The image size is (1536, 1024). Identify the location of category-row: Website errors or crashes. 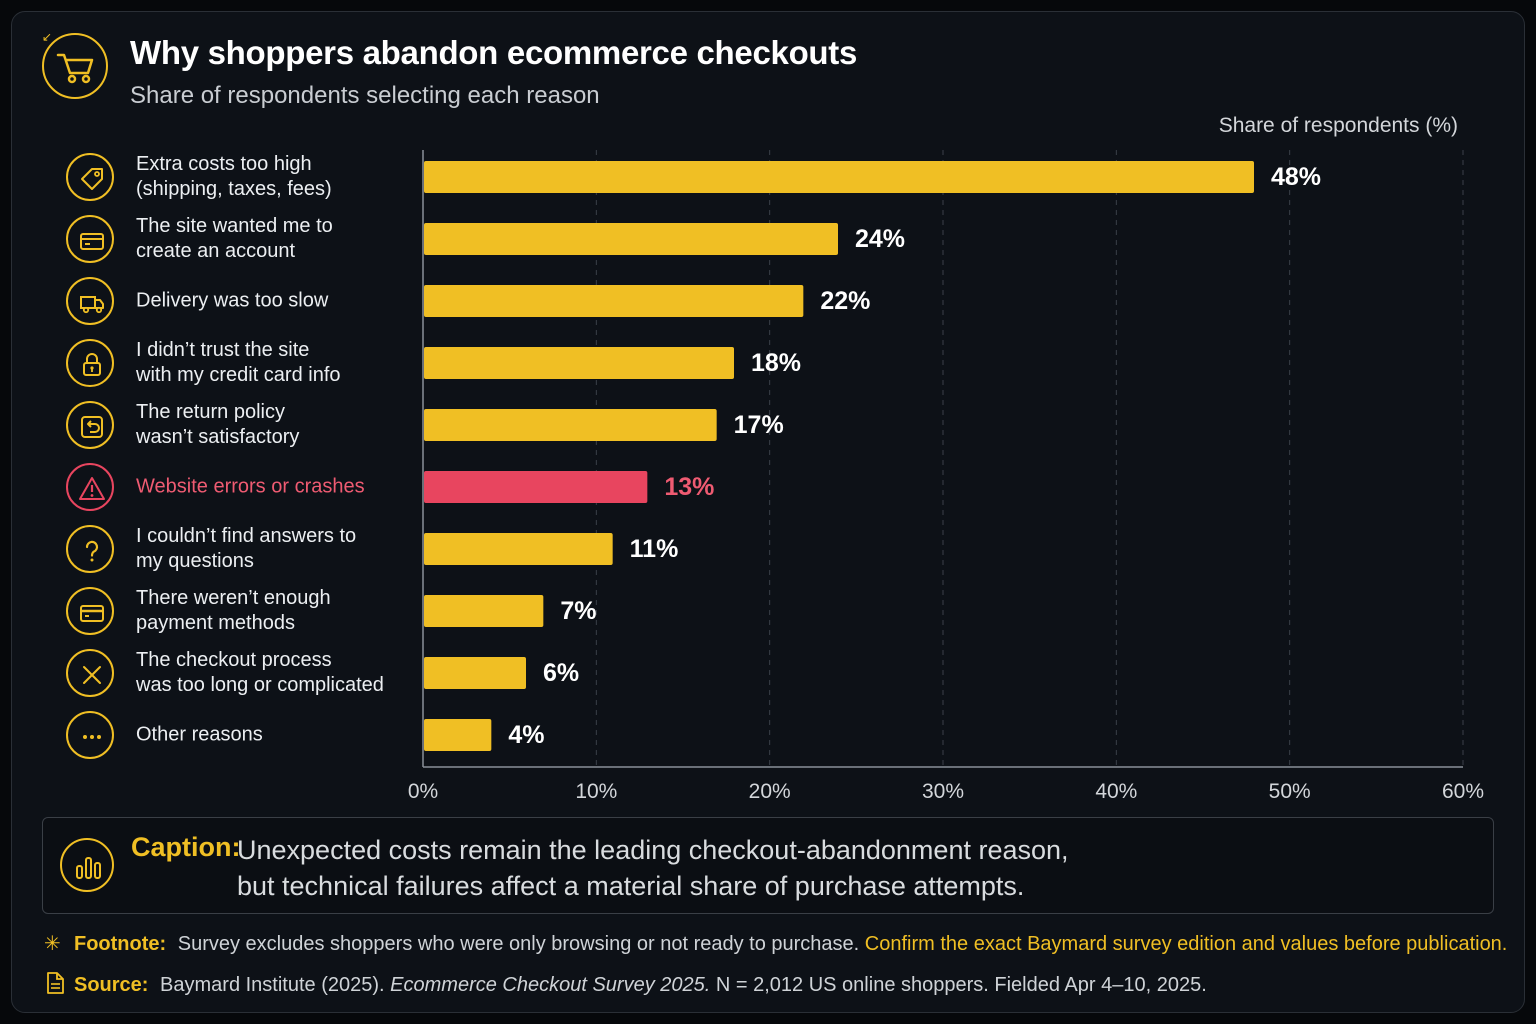
(238, 487).